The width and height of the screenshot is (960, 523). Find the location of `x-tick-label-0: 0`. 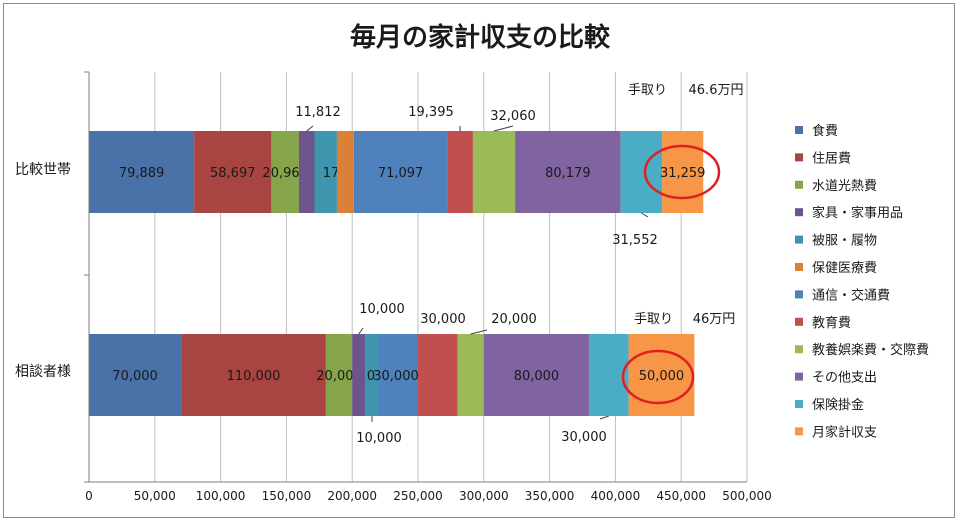

x-tick-label-0: 0 is located at coordinates (89, 496).